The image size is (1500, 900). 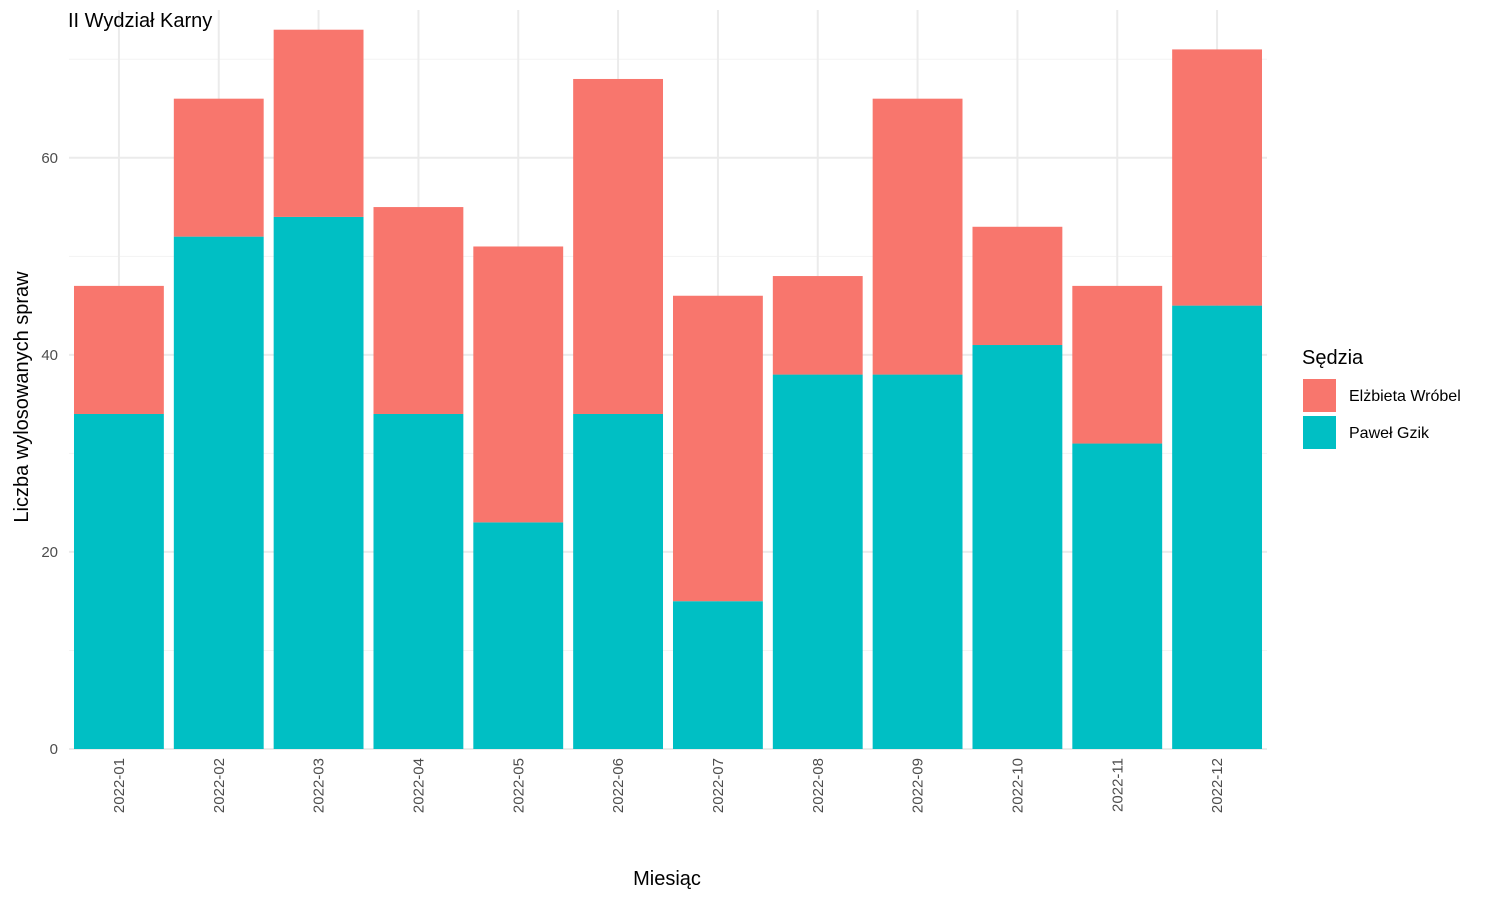 I want to click on y-tick-label: 0, so click(x=54, y=749).